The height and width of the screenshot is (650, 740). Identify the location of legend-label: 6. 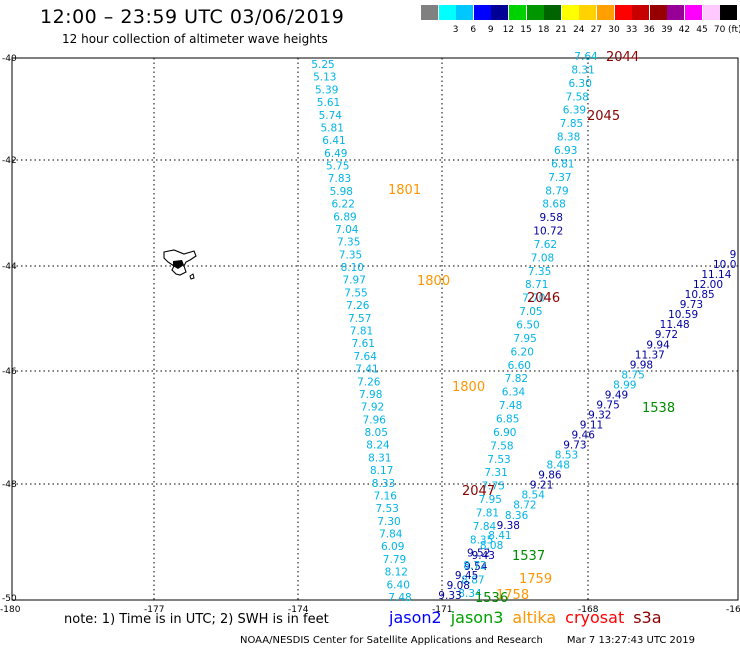
(473, 30).